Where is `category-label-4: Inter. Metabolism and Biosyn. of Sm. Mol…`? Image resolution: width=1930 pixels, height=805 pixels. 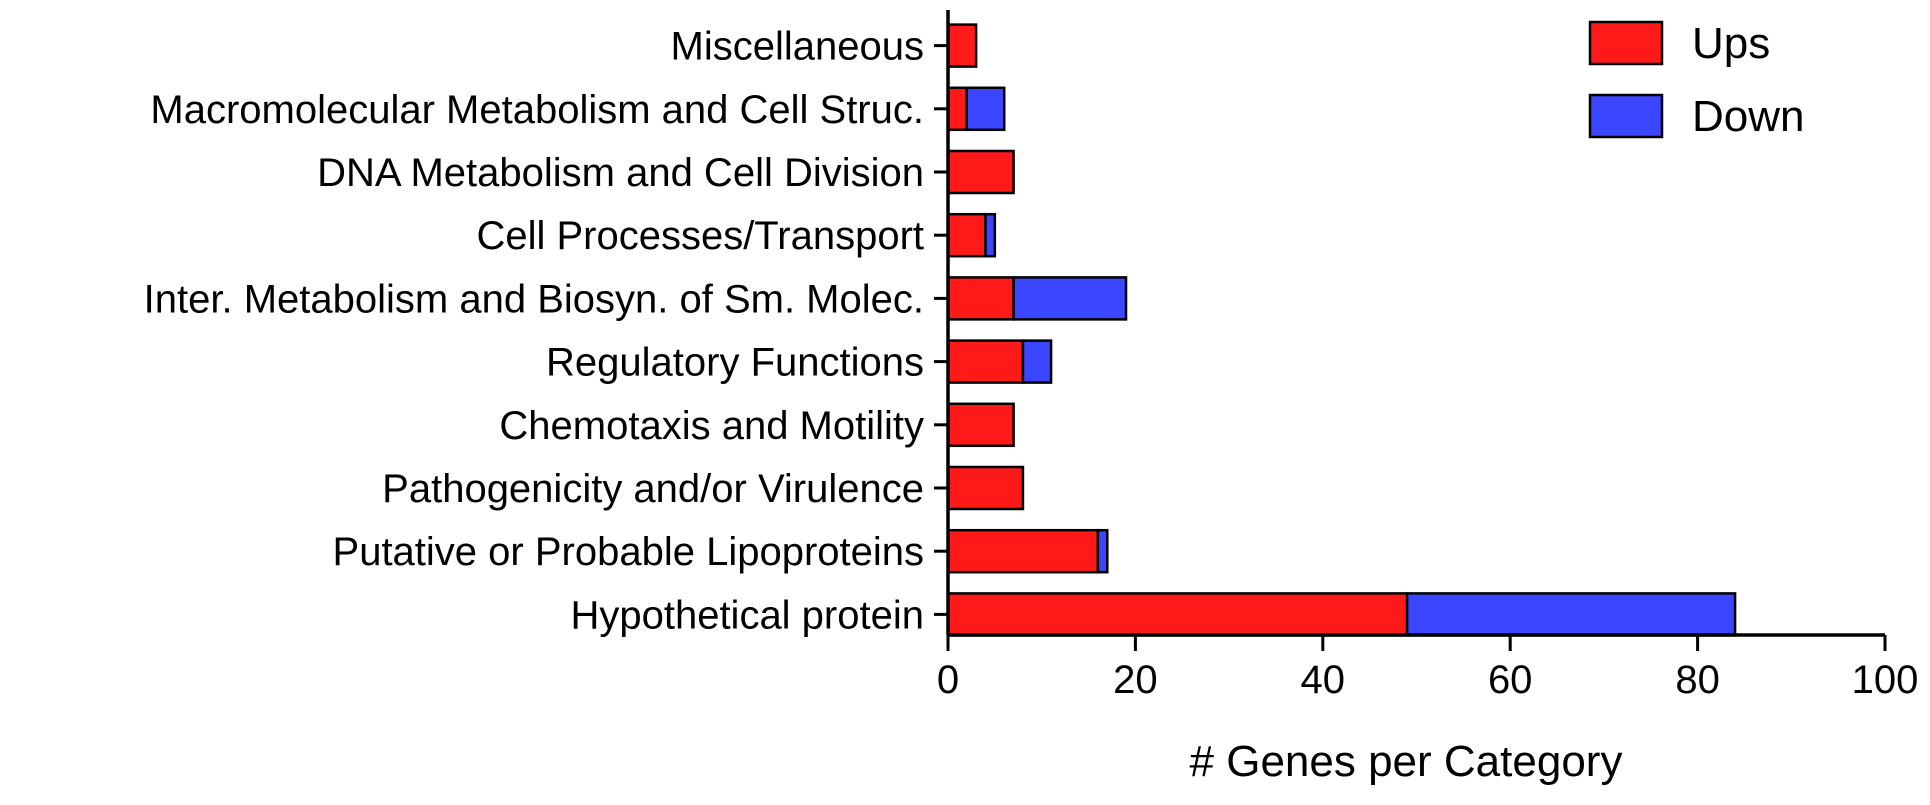 category-label-4: Inter. Metabolism and Biosyn. of Sm. Mol… is located at coordinates (534, 299).